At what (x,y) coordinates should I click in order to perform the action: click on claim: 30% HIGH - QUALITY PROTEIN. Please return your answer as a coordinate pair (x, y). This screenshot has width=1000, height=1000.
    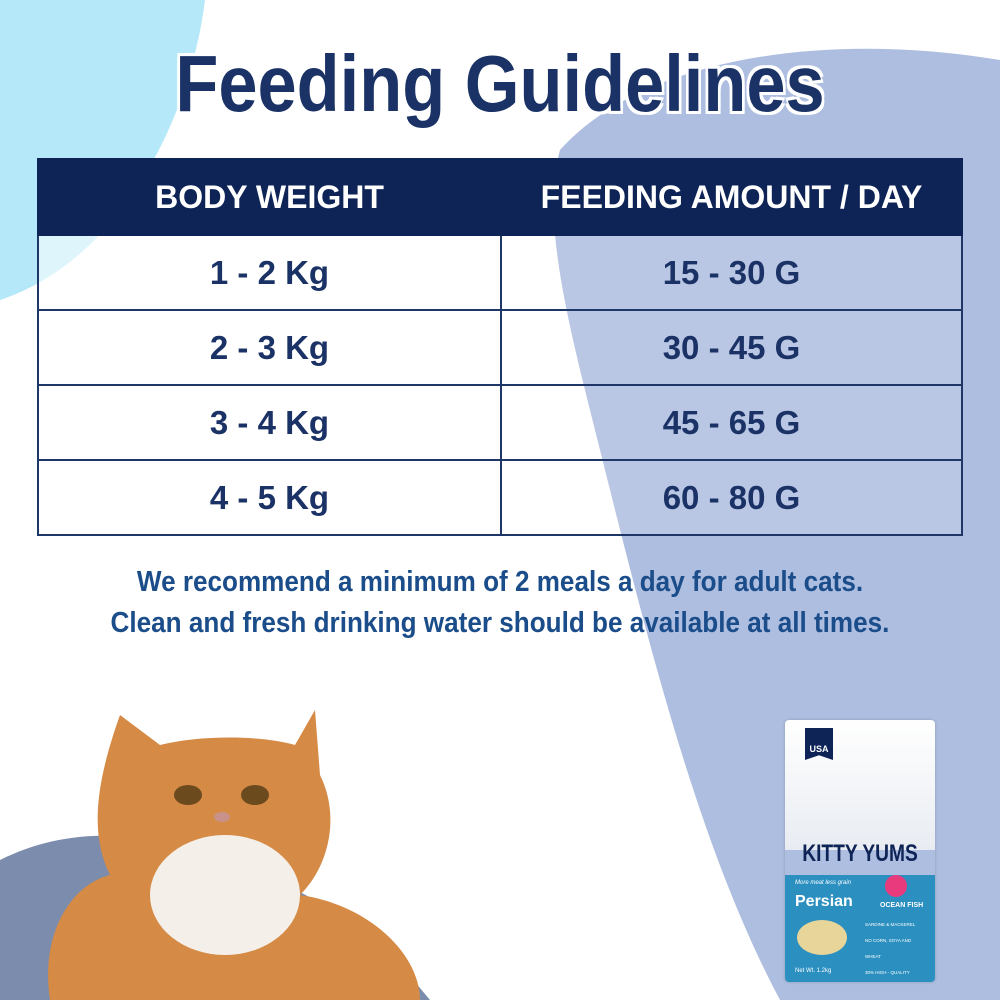
    Looking at the image, I should click on (887, 972).